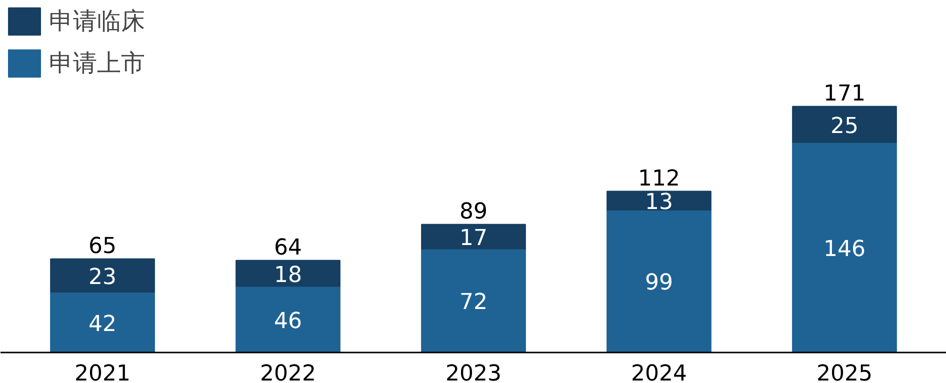  Describe the element at coordinates (288, 372) in the screenshot. I see `x-tick-label: 2022` at that location.